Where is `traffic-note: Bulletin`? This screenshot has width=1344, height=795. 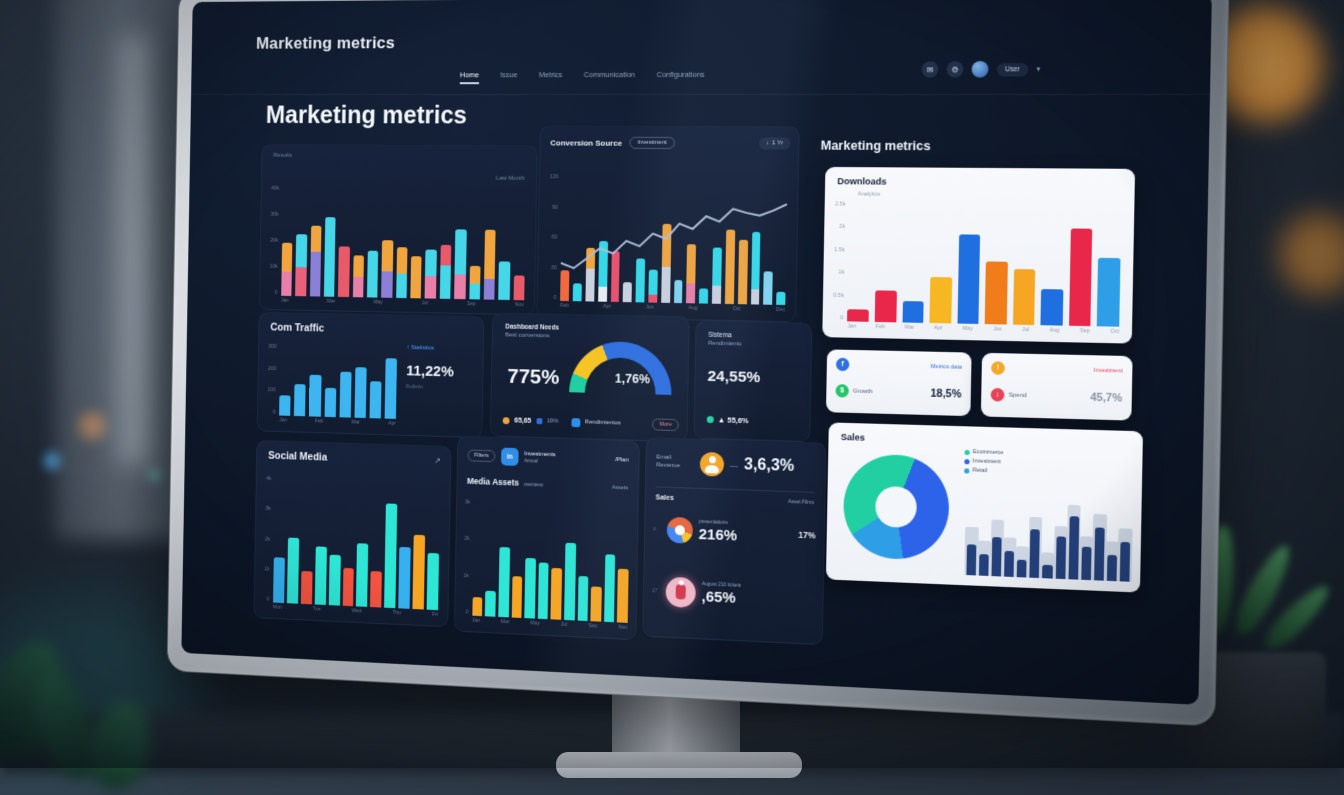
traffic-note: Bulletin is located at coordinates (414, 387).